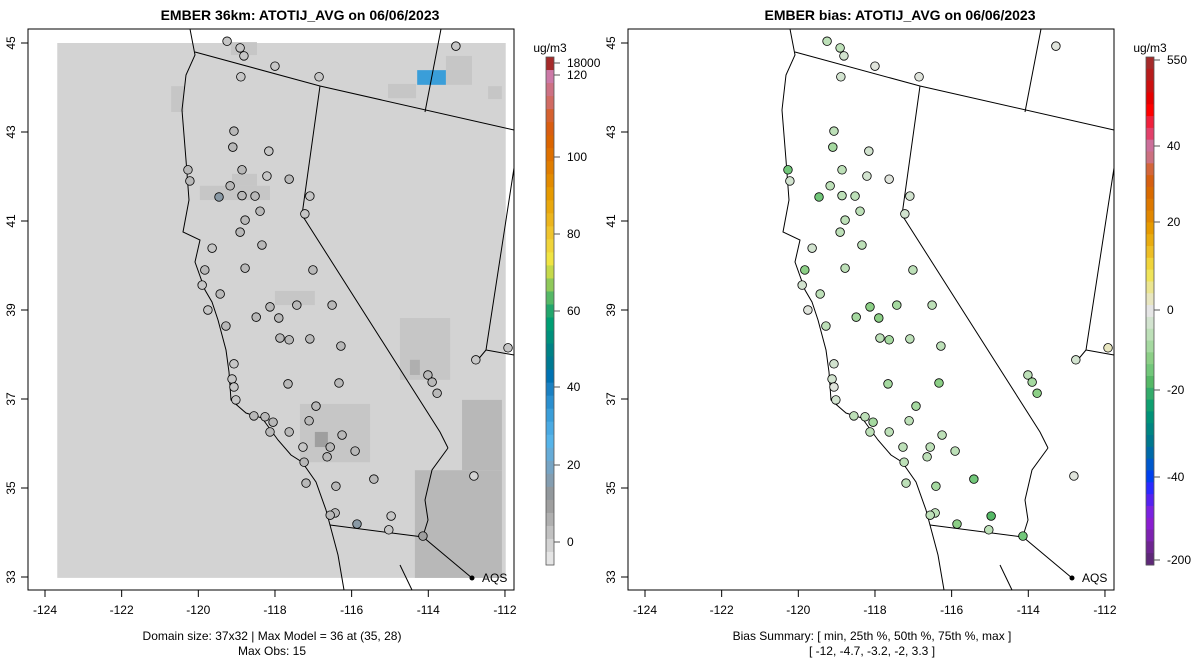 The height and width of the screenshot is (672, 1200). Describe the element at coordinates (300, 15) in the screenshot. I see `chart-title: EMBER 36km: ATOTIJ_AVG on 06/06/2023` at that location.